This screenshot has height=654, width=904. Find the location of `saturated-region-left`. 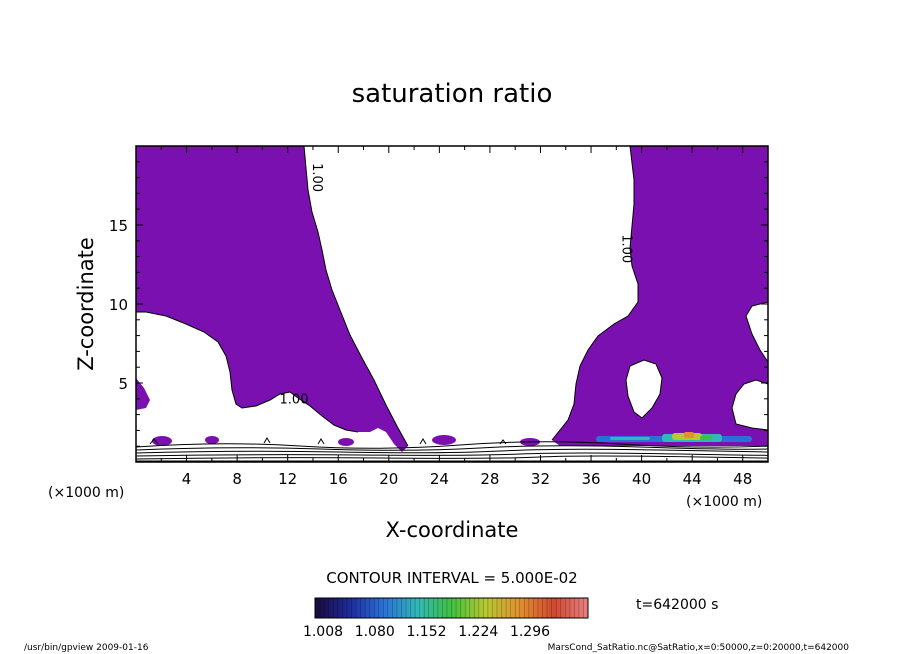

saturated-region-left is located at coordinates (272, 299).